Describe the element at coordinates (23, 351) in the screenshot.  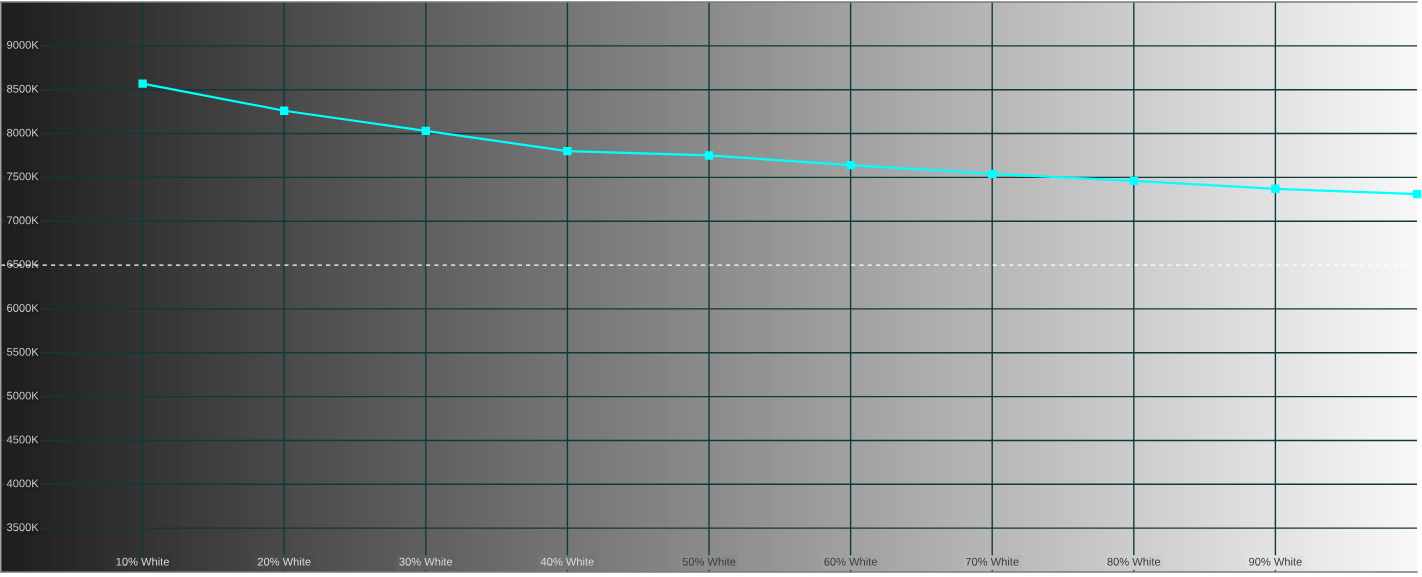
I see `y-tick-label: 5500K` at that location.